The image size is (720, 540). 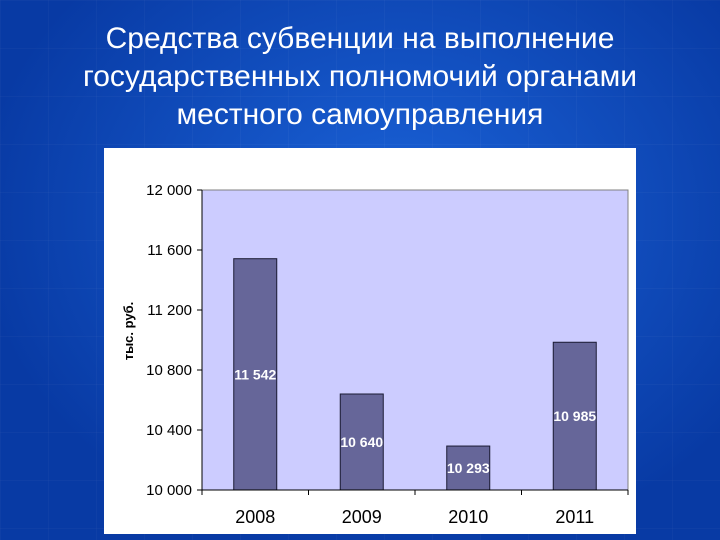 I want to click on y-tick-label: 10 000, so click(x=169, y=490).